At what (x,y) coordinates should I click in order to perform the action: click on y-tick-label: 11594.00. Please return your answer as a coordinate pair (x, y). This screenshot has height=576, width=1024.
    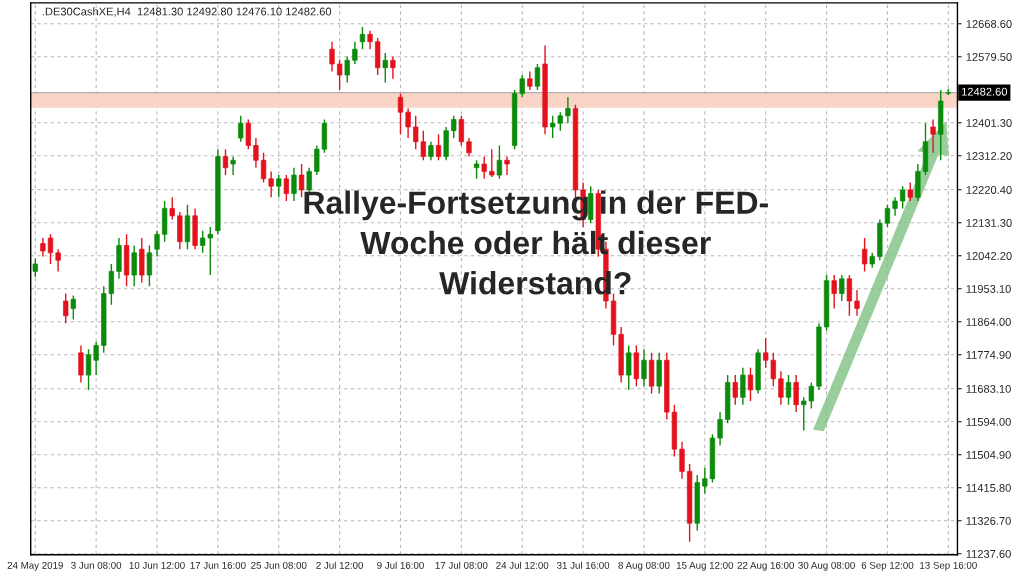
    Looking at the image, I should click on (988, 422).